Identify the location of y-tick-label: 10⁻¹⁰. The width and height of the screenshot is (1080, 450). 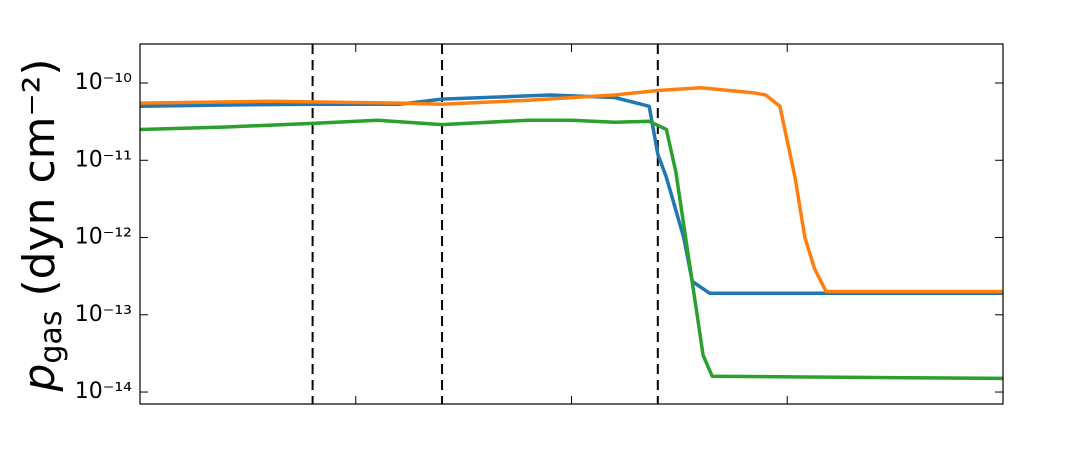
(103, 82).